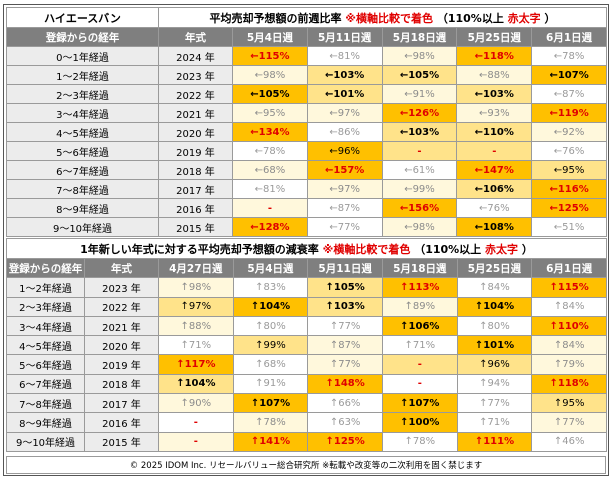 This screenshot has height=480, width=612. Describe the element at coordinates (121, 345) in the screenshot. I see `model-year: 2020 年` at that location.